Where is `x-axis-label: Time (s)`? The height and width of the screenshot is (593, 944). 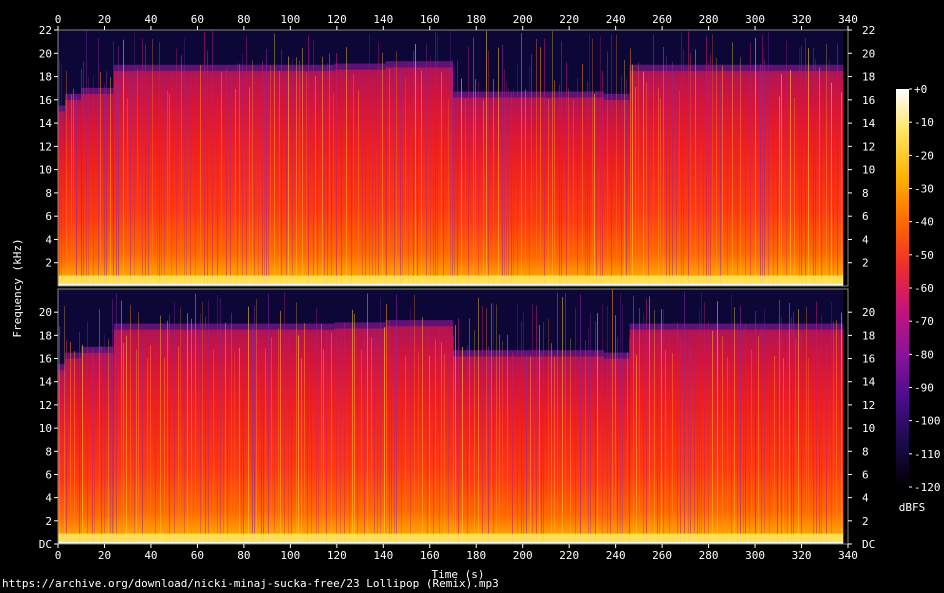
x-axis-label: Time (s) is located at coordinates (458, 574).